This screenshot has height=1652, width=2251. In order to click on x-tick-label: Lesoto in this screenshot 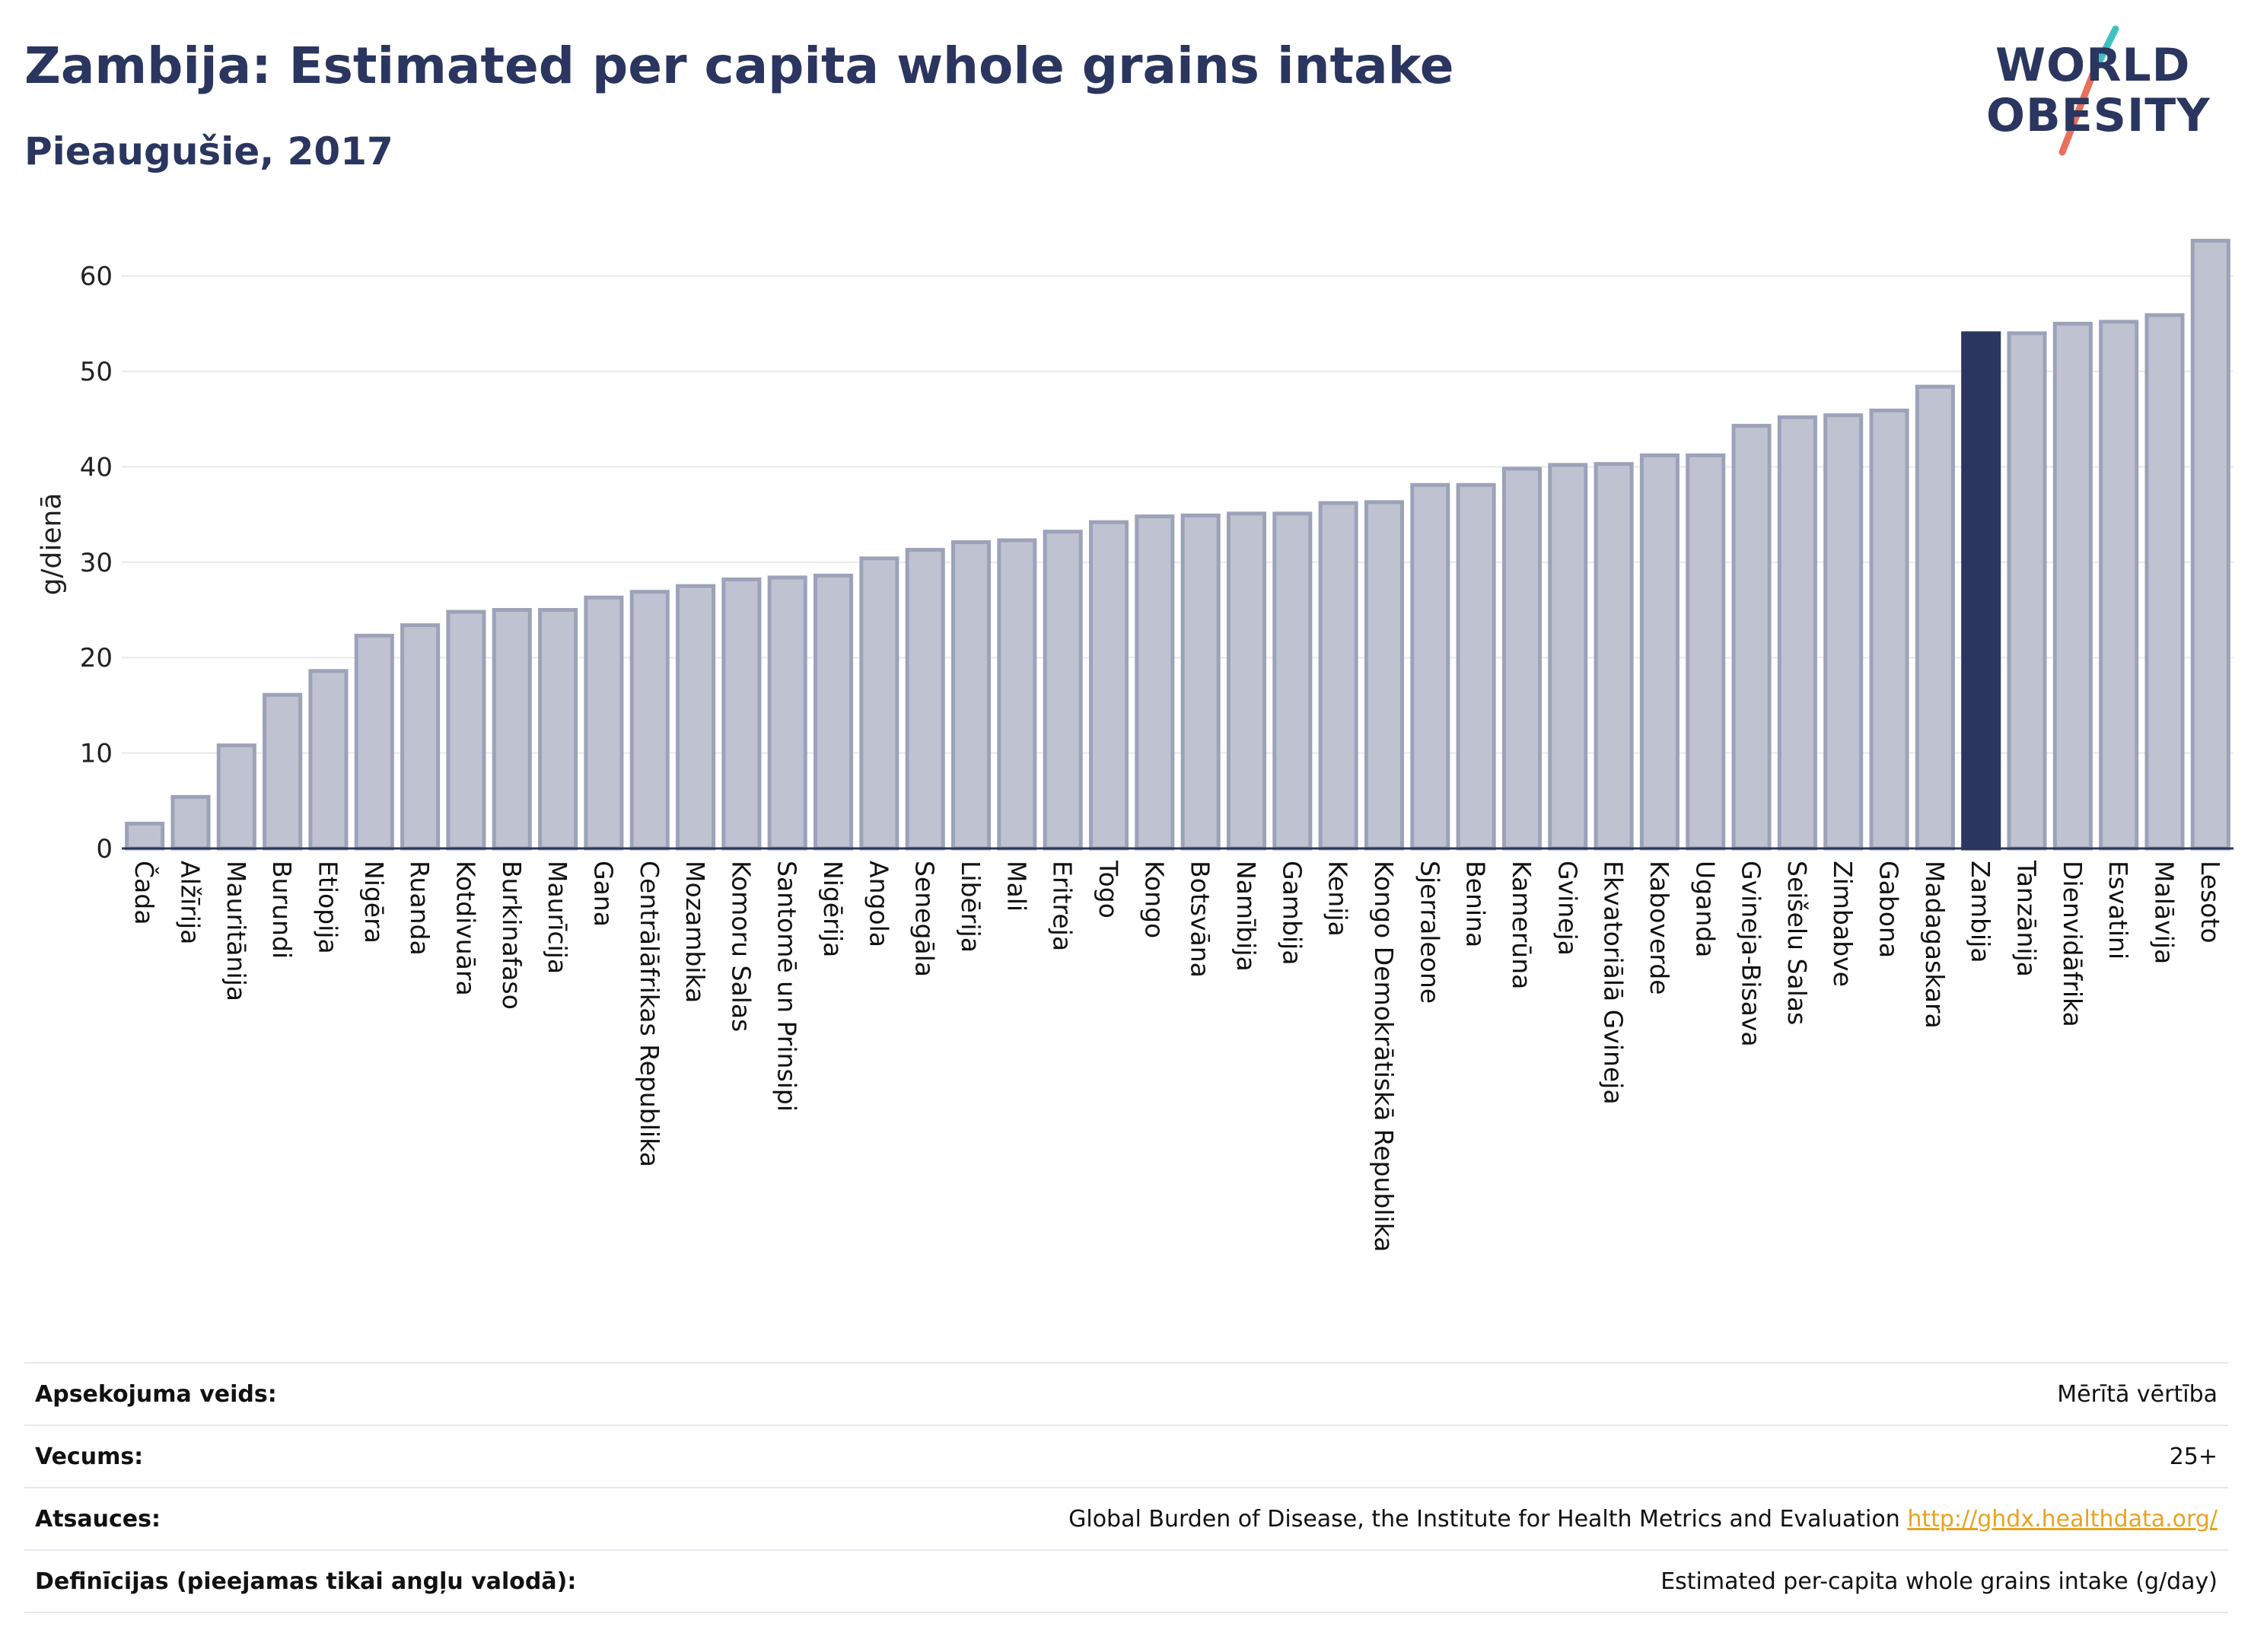, I will do `click(2210, 902)`.